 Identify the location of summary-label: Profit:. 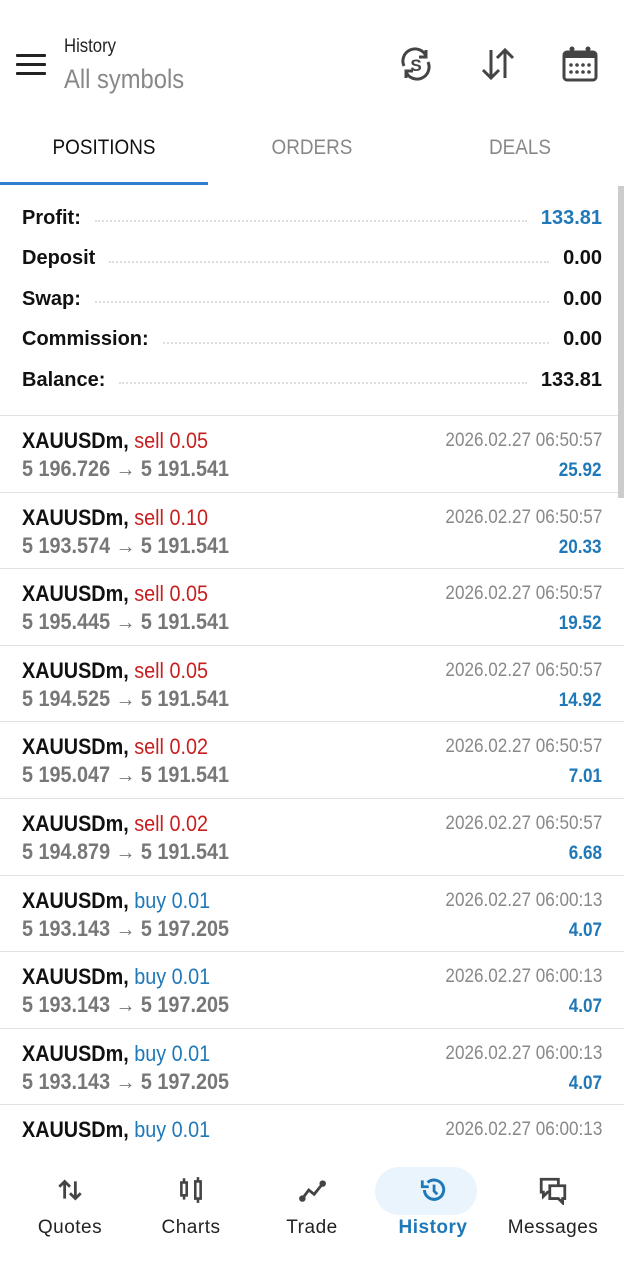
(51, 217).